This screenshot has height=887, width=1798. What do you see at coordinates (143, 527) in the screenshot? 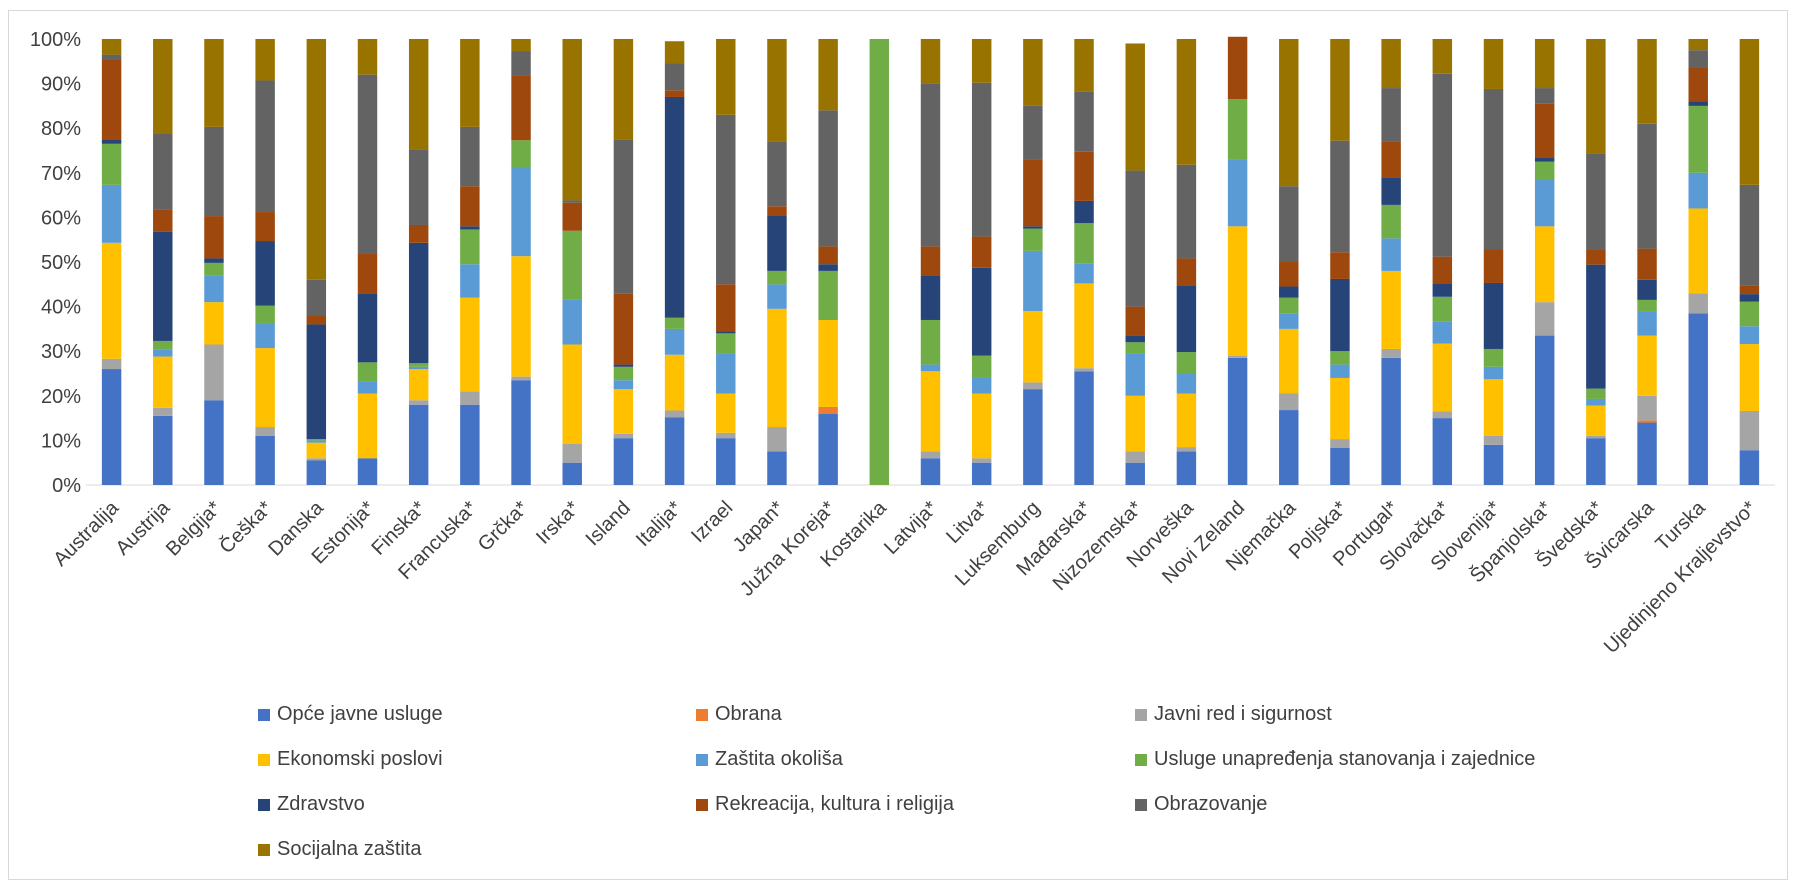
I see `x-tick-label: Austrija` at bounding box center [143, 527].